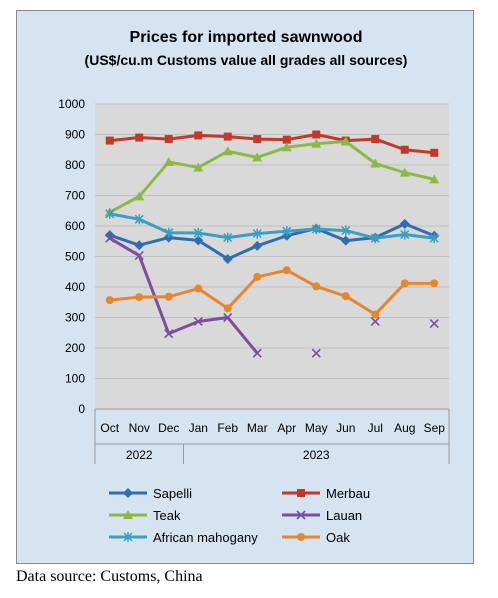 Image resolution: width=498 pixels, height=598 pixels. Describe the element at coordinates (375, 238) in the screenshot. I see `data-point-african-mahogany-jul` at that location.